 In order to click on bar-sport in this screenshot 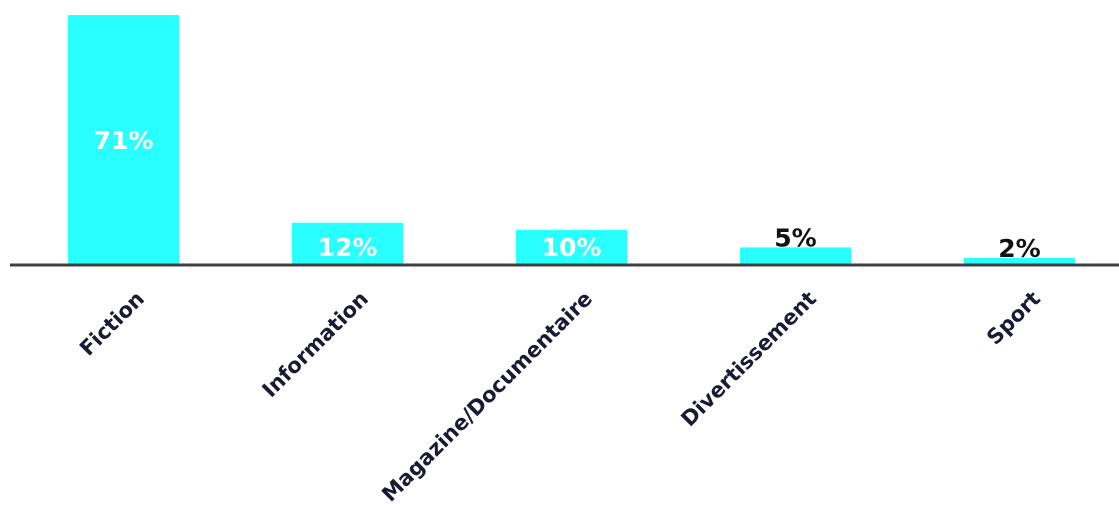, I will do `click(1019, 261)`.